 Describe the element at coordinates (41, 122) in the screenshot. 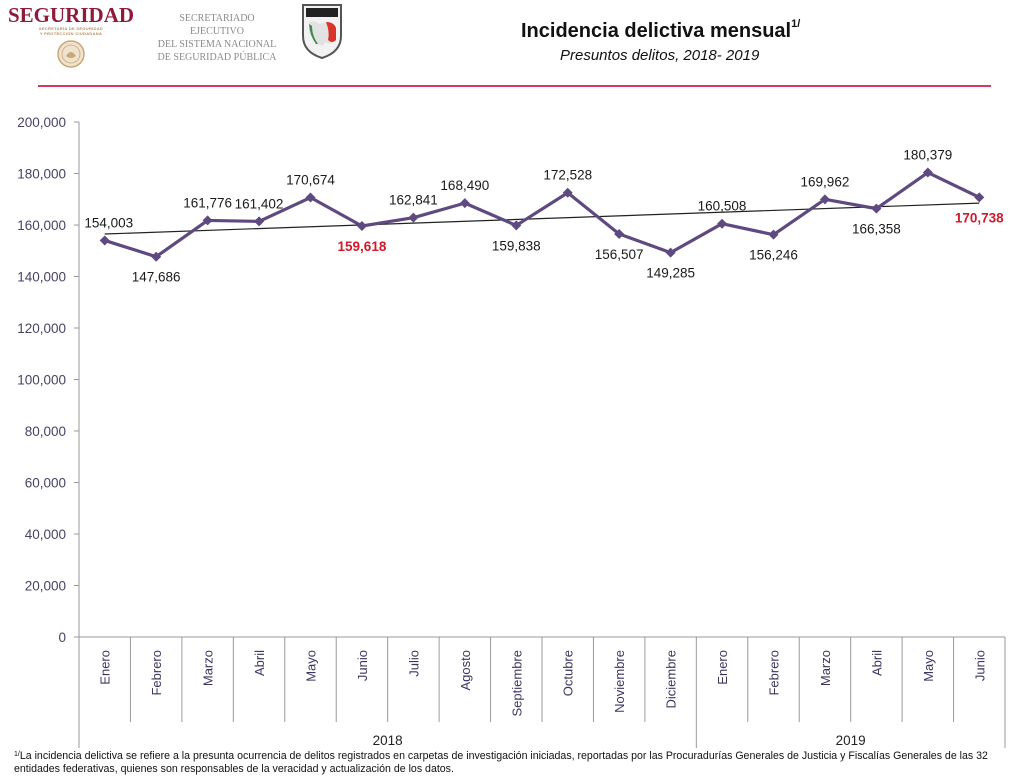

I see `y-tick-label: 200,000` at that location.